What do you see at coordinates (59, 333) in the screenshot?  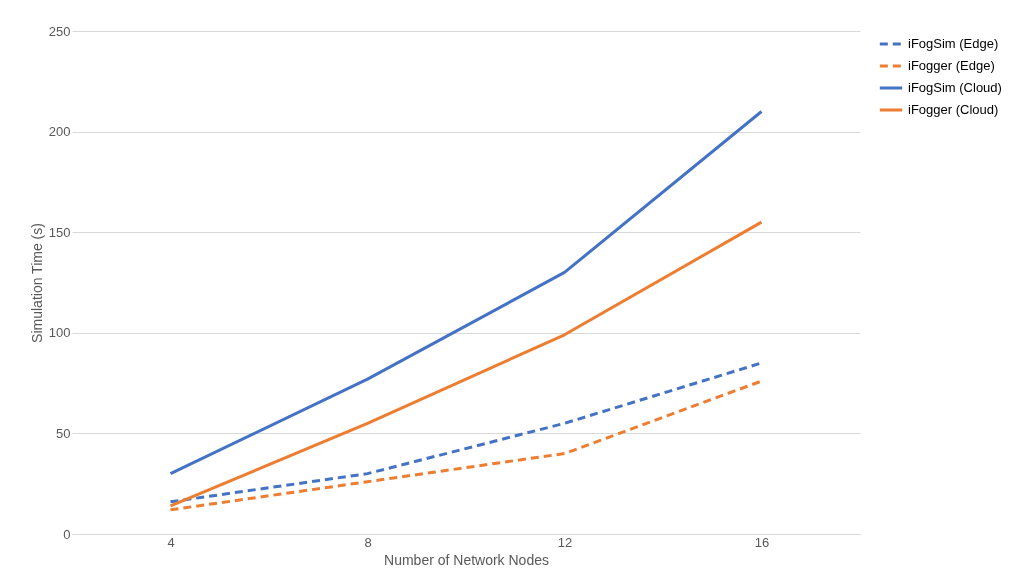 I see `y-tick-label: 100` at bounding box center [59, 333].